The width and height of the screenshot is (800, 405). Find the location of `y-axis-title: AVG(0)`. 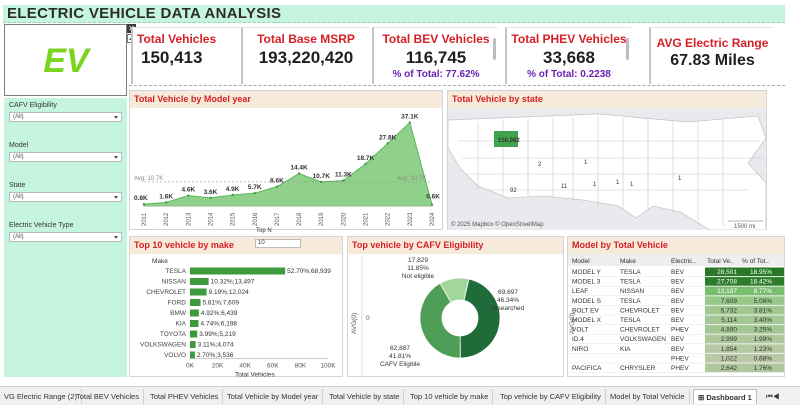

y-axis-title: AVG(0) is located at coordinates (572, 323).